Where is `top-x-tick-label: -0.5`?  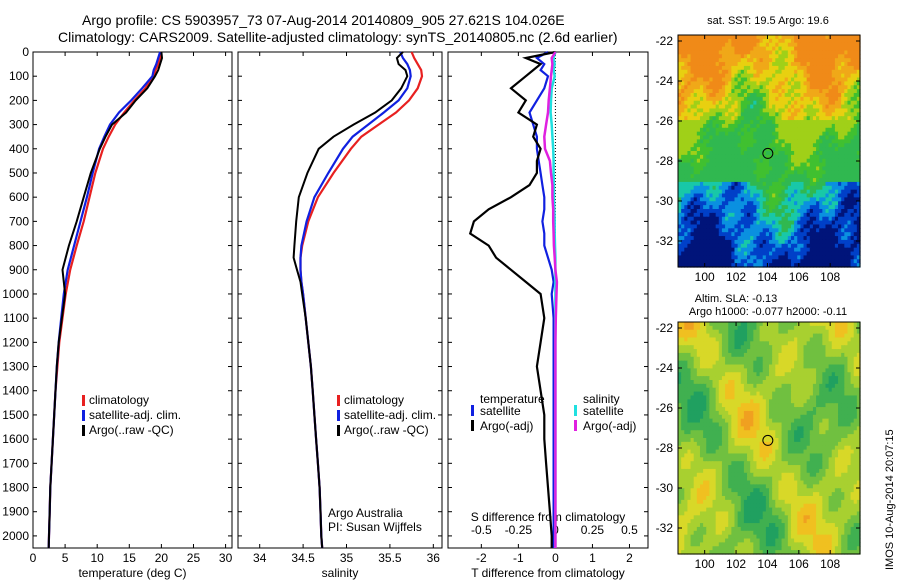
top-x-tick-label: -0.5 is located at coordinates (481, 530).